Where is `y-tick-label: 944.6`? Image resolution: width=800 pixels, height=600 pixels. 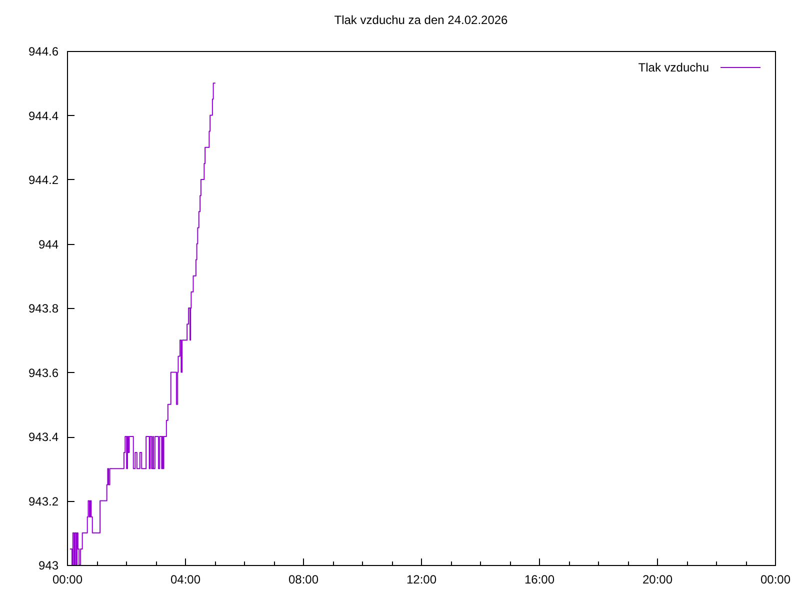
y-tick-label: 944.6 is located at coordinates (43, 51).